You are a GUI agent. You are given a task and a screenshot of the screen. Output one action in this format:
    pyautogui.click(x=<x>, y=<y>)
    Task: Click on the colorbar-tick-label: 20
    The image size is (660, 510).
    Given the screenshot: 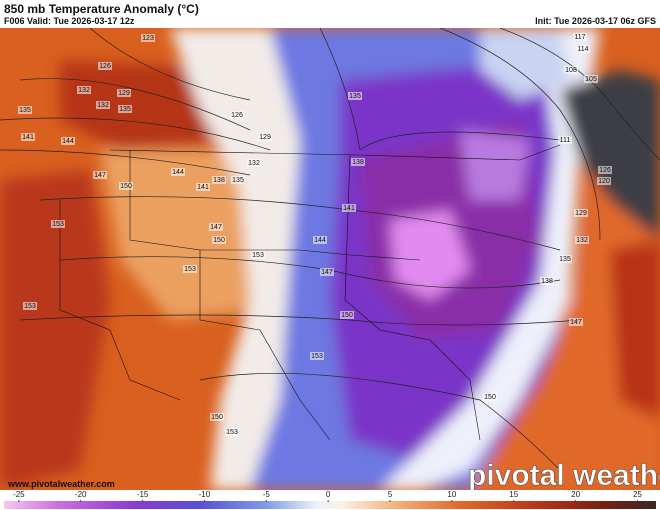 What is the action you would take?
    pyautogui.click(x=575, y=494)
    